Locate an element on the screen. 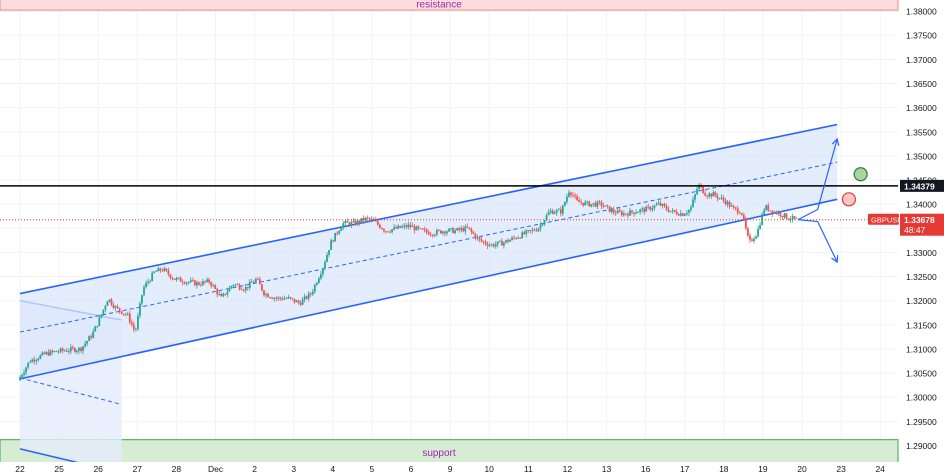 This screenshot has width=944, height=473. y-tick-label: 1.30500 is located at coordinates (921, 374).